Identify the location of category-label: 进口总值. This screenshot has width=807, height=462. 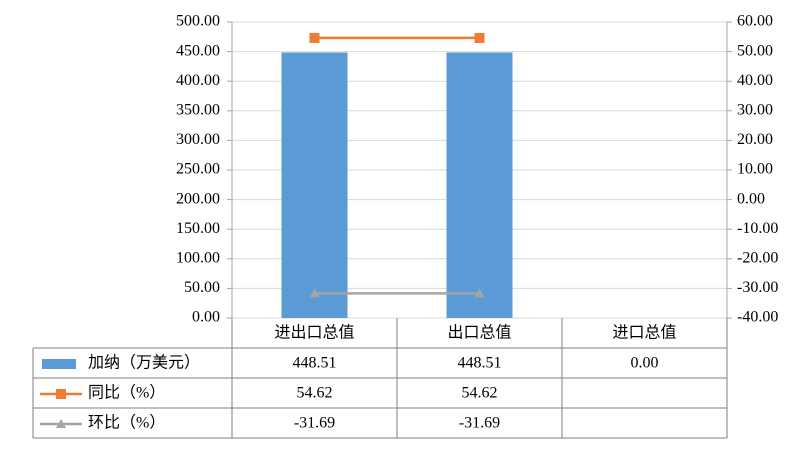
(644, 333).